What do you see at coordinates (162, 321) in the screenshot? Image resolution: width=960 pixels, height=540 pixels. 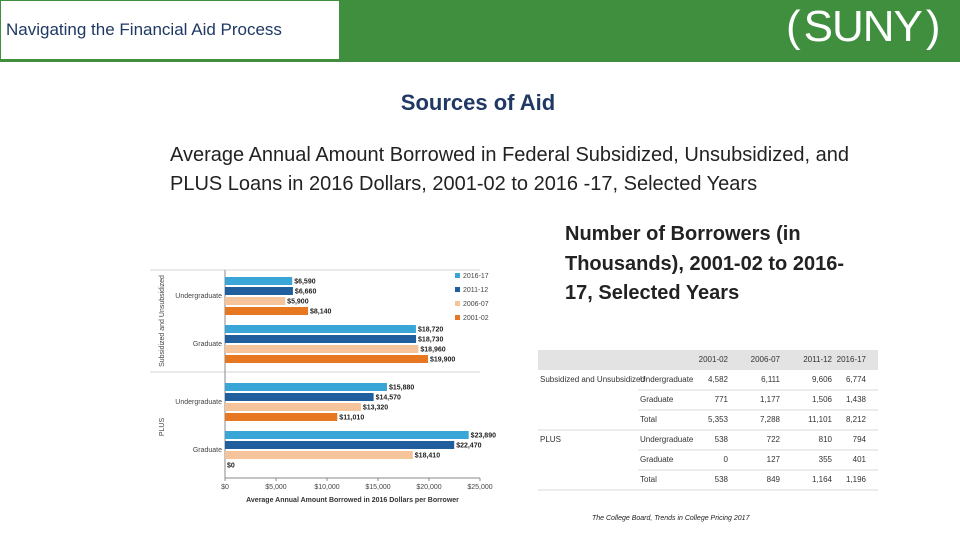 I see `group-label: Subsidized and Unsubsidized` at bounding box center [162, 321].